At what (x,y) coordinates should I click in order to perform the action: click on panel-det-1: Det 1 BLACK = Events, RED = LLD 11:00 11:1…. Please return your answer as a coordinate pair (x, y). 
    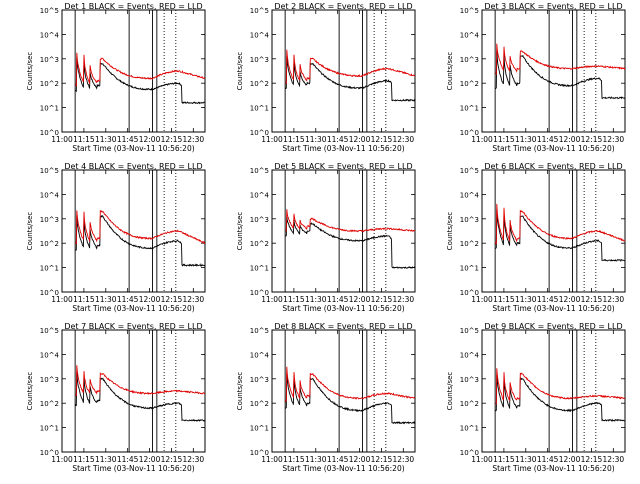
    Looking at the image, I should click on (116, 77).